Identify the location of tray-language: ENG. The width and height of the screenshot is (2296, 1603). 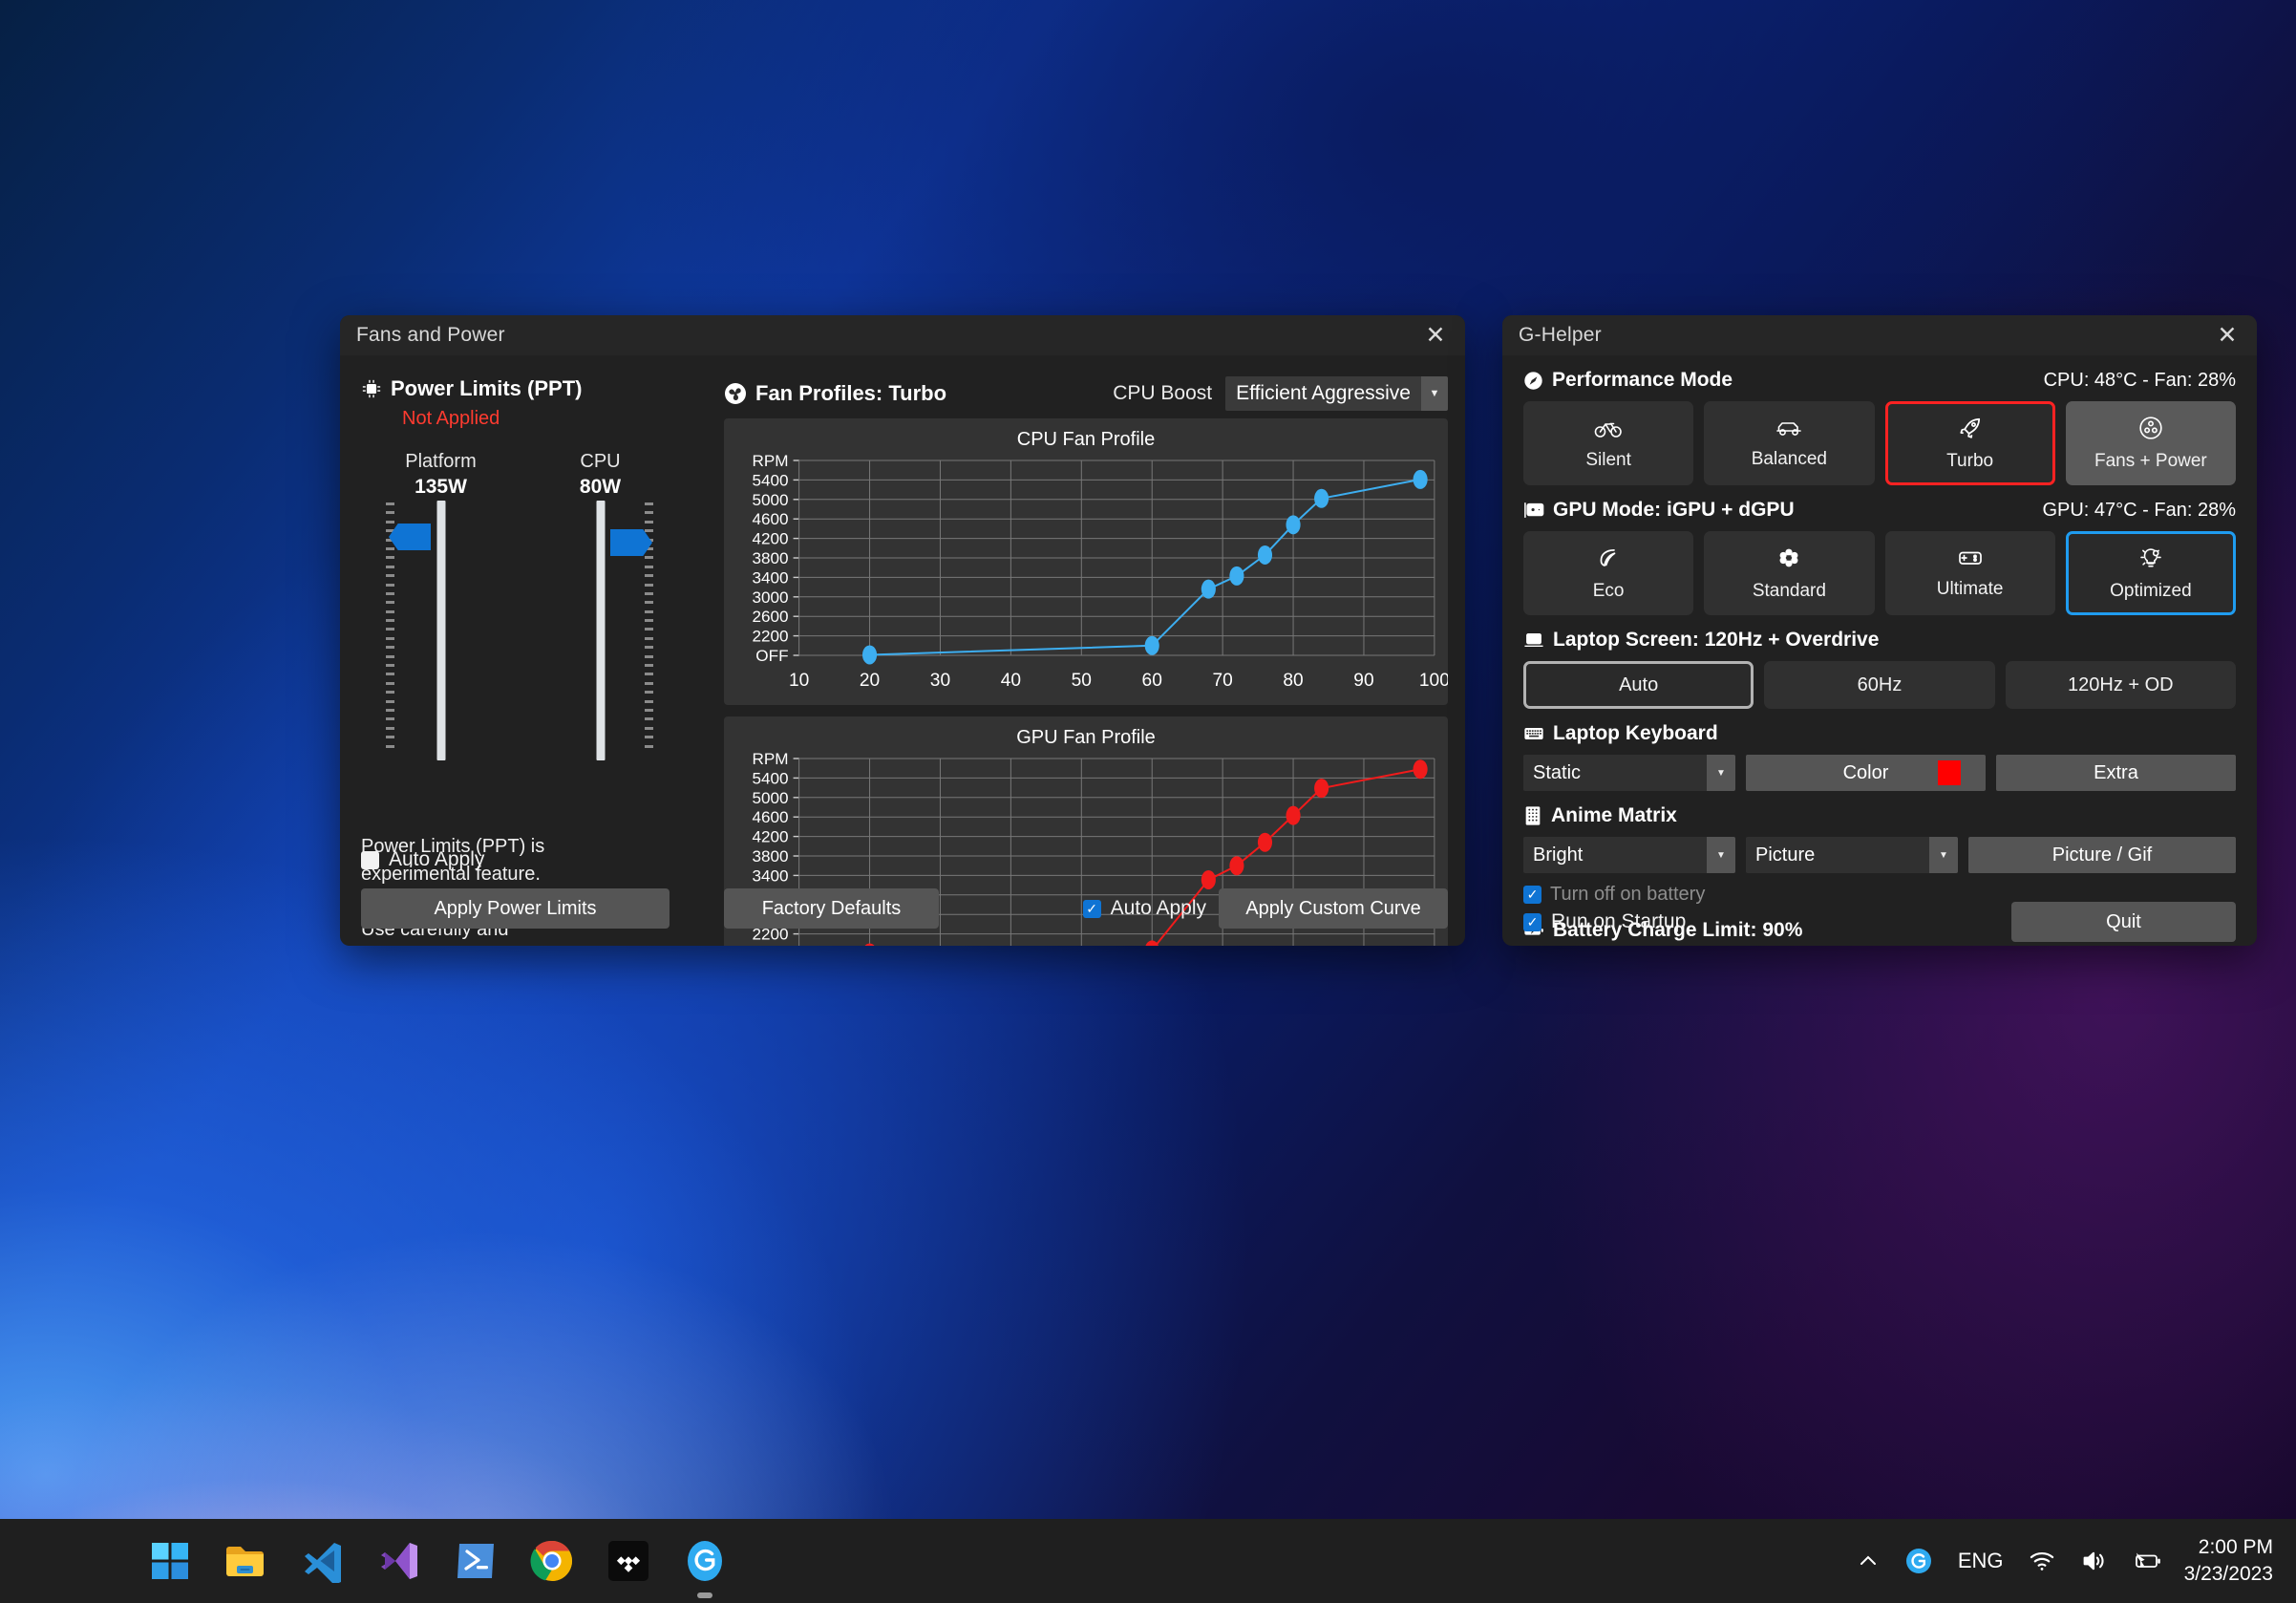
(1980, 1560).